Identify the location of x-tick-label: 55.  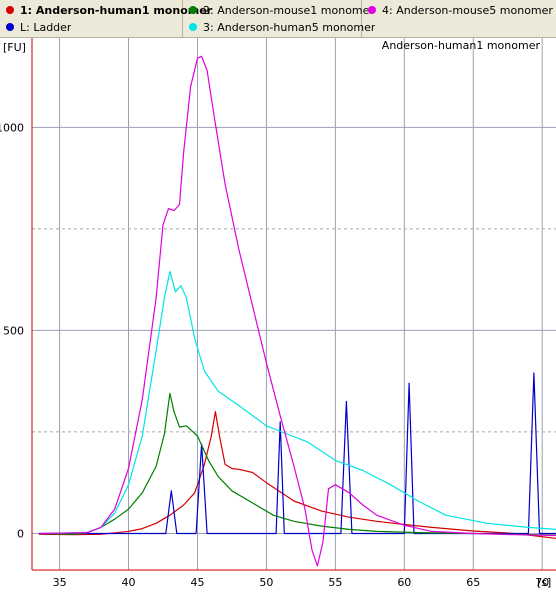
(335, 582).